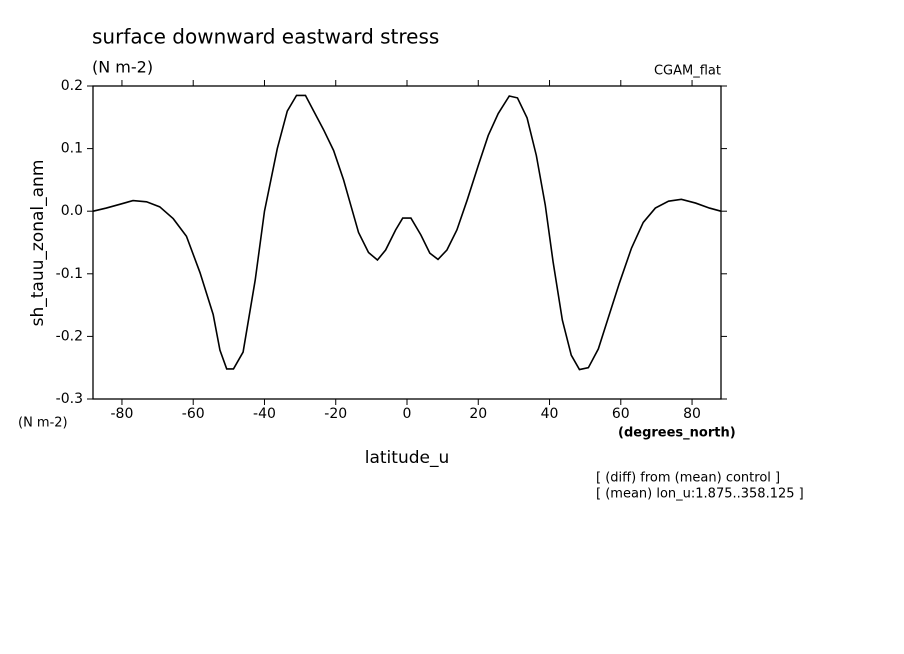 This screenshot has height=654, width=904. I want to click on chart-title: surface downward eastward stress, so click(265, 37).